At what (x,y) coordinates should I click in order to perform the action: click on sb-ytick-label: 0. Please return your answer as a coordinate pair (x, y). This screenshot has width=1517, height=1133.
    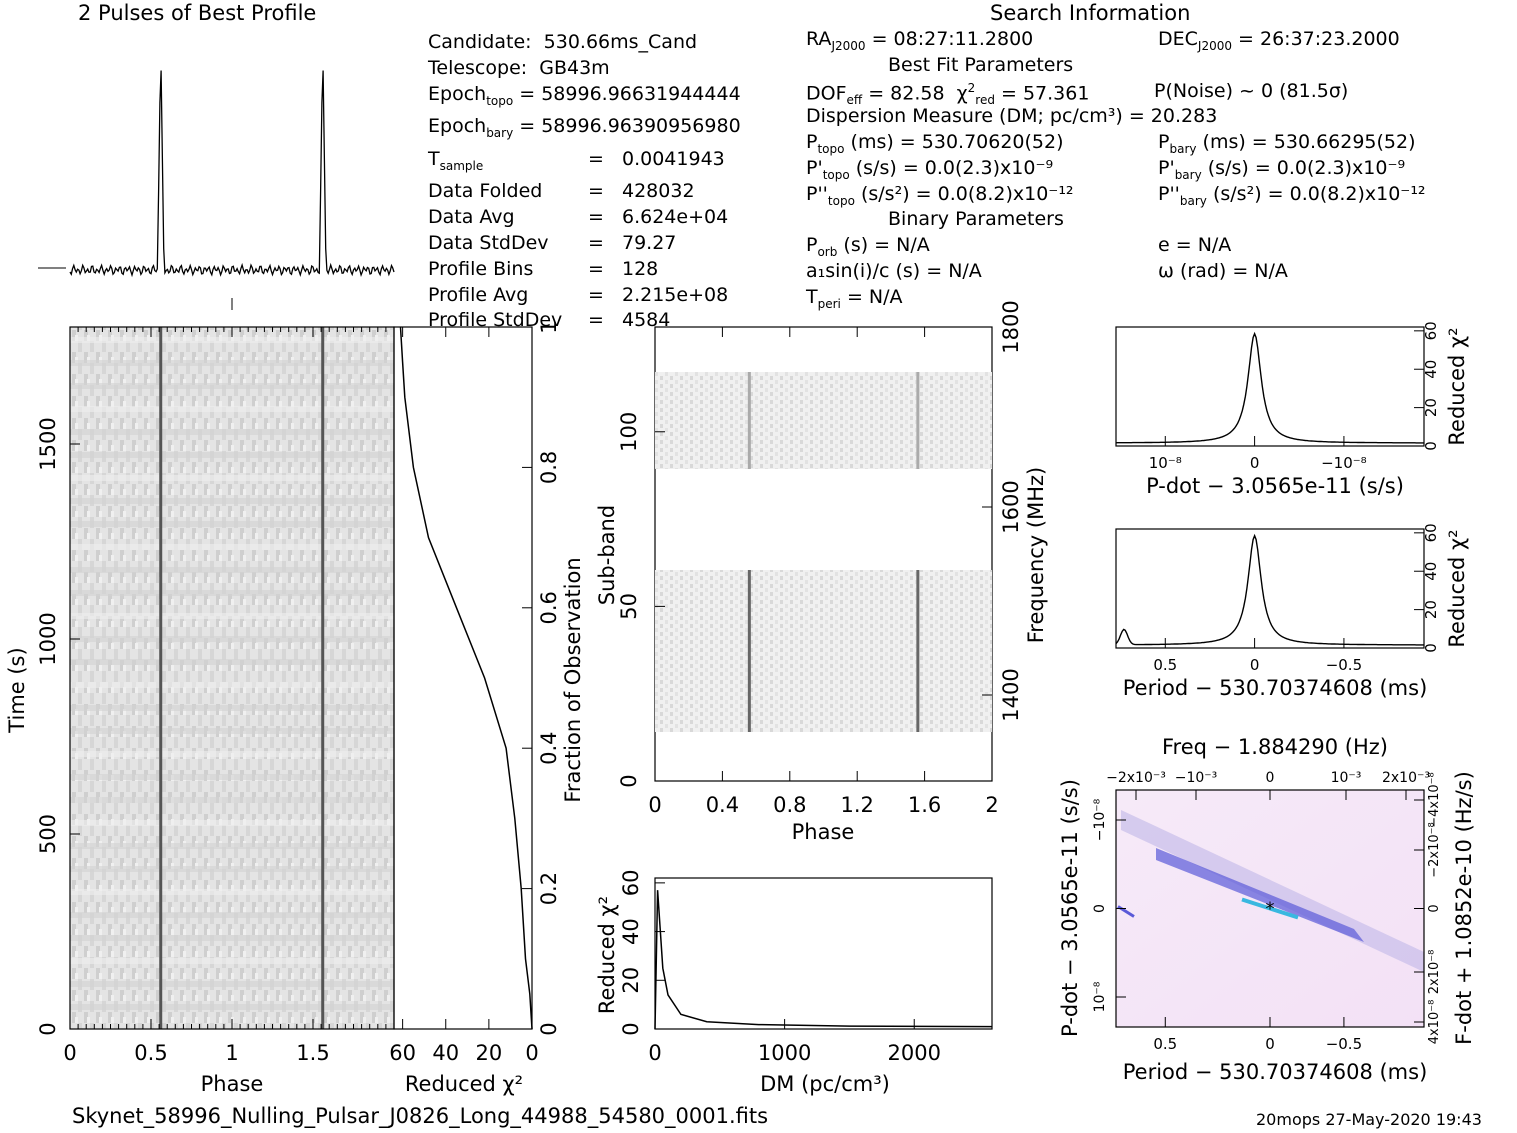
    Looking at the image, I should click on (629, 780).